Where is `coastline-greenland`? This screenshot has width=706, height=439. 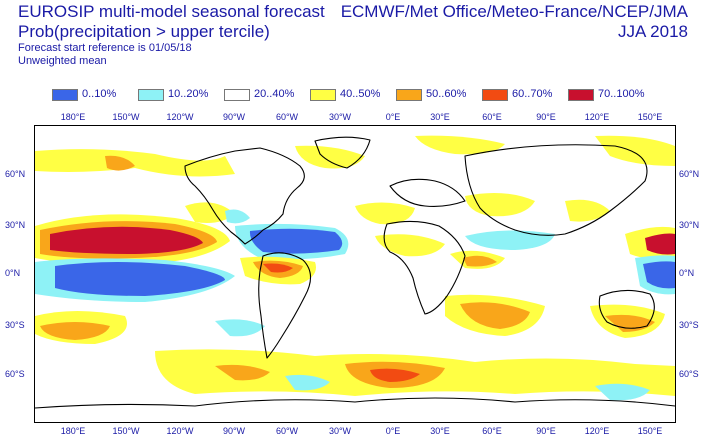
coastline-greenland is located at coordinates (342, 152).